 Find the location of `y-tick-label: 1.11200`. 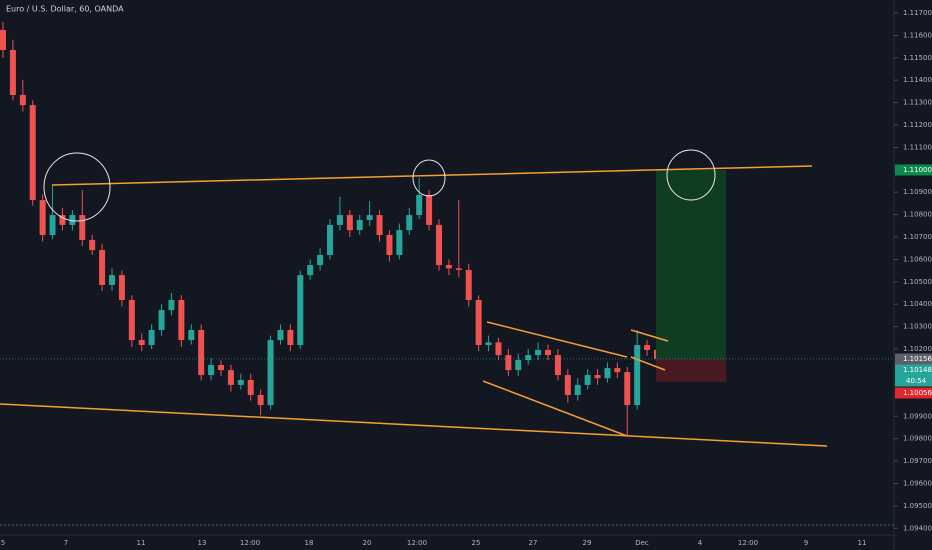

y-tick-label: 1.11200 is located at coordinates (917, 125).